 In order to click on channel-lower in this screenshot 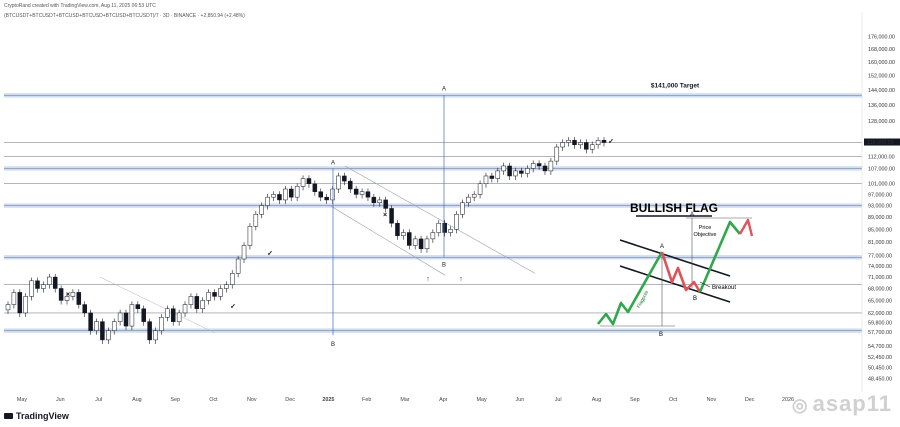, I will do `click(387, 240)`.